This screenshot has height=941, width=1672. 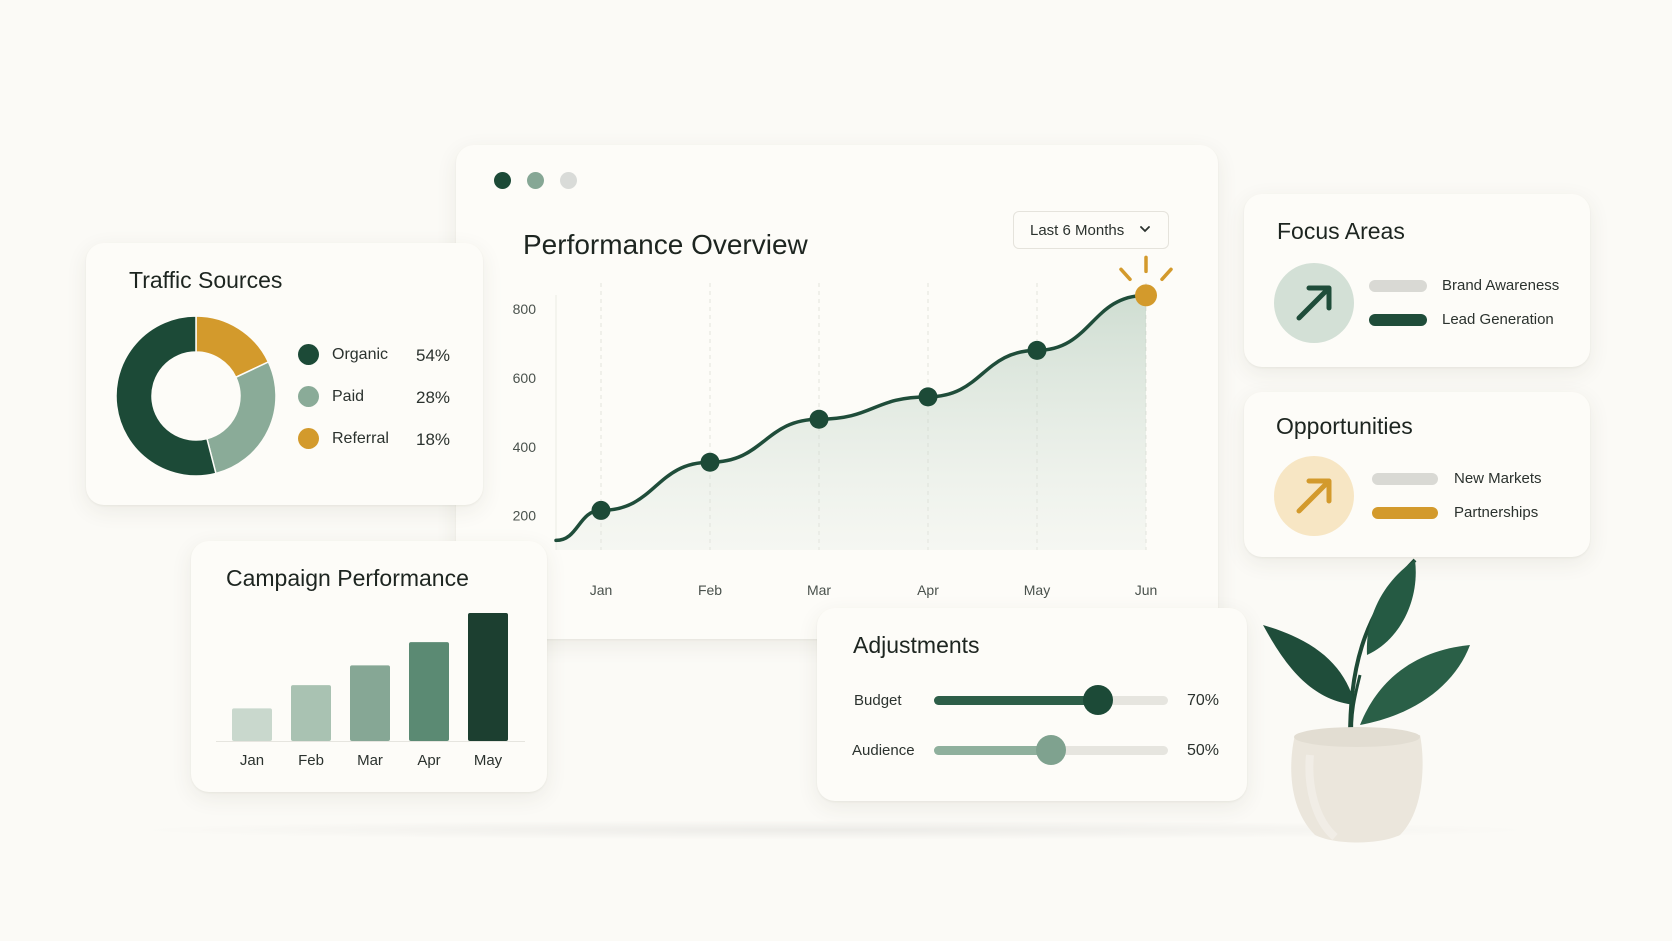 What do you see at coordinates (166, 396) in the screenshot?
I see `donut-slice-organic` at bounding box center [166, 396].